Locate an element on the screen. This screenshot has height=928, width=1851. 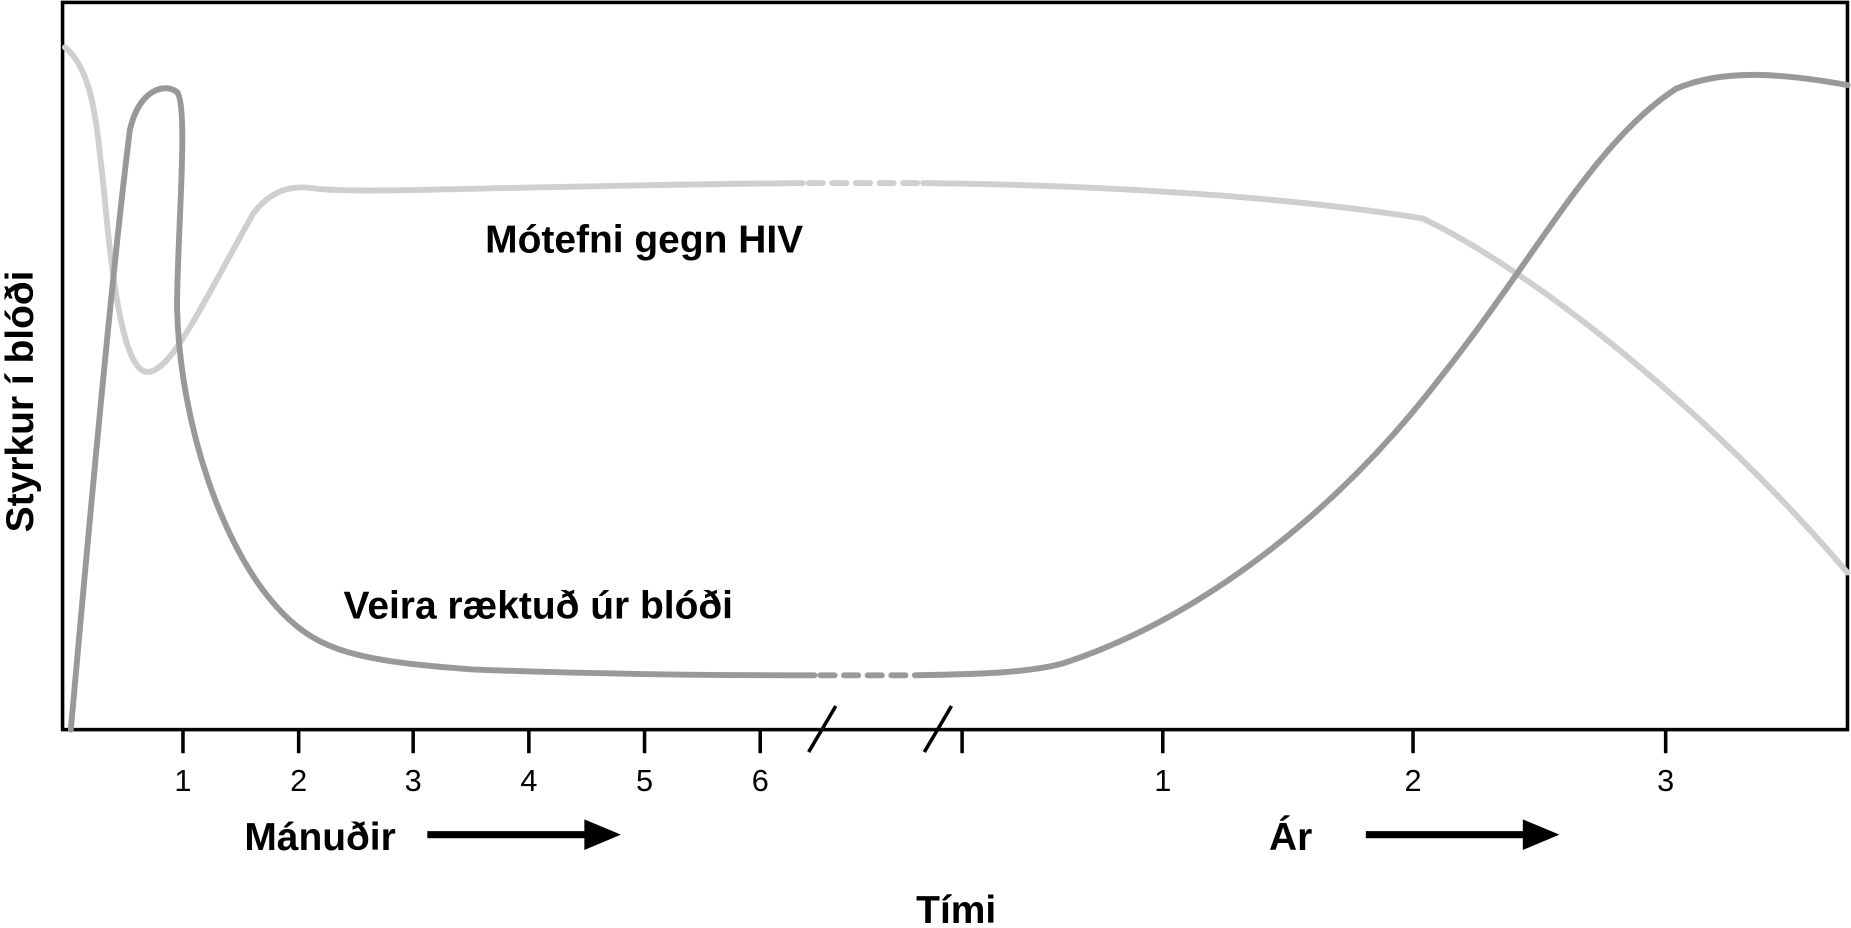
tick-labels: 1 2 3 4 5 6 1 2 3 is located at coordinates (924, 780).